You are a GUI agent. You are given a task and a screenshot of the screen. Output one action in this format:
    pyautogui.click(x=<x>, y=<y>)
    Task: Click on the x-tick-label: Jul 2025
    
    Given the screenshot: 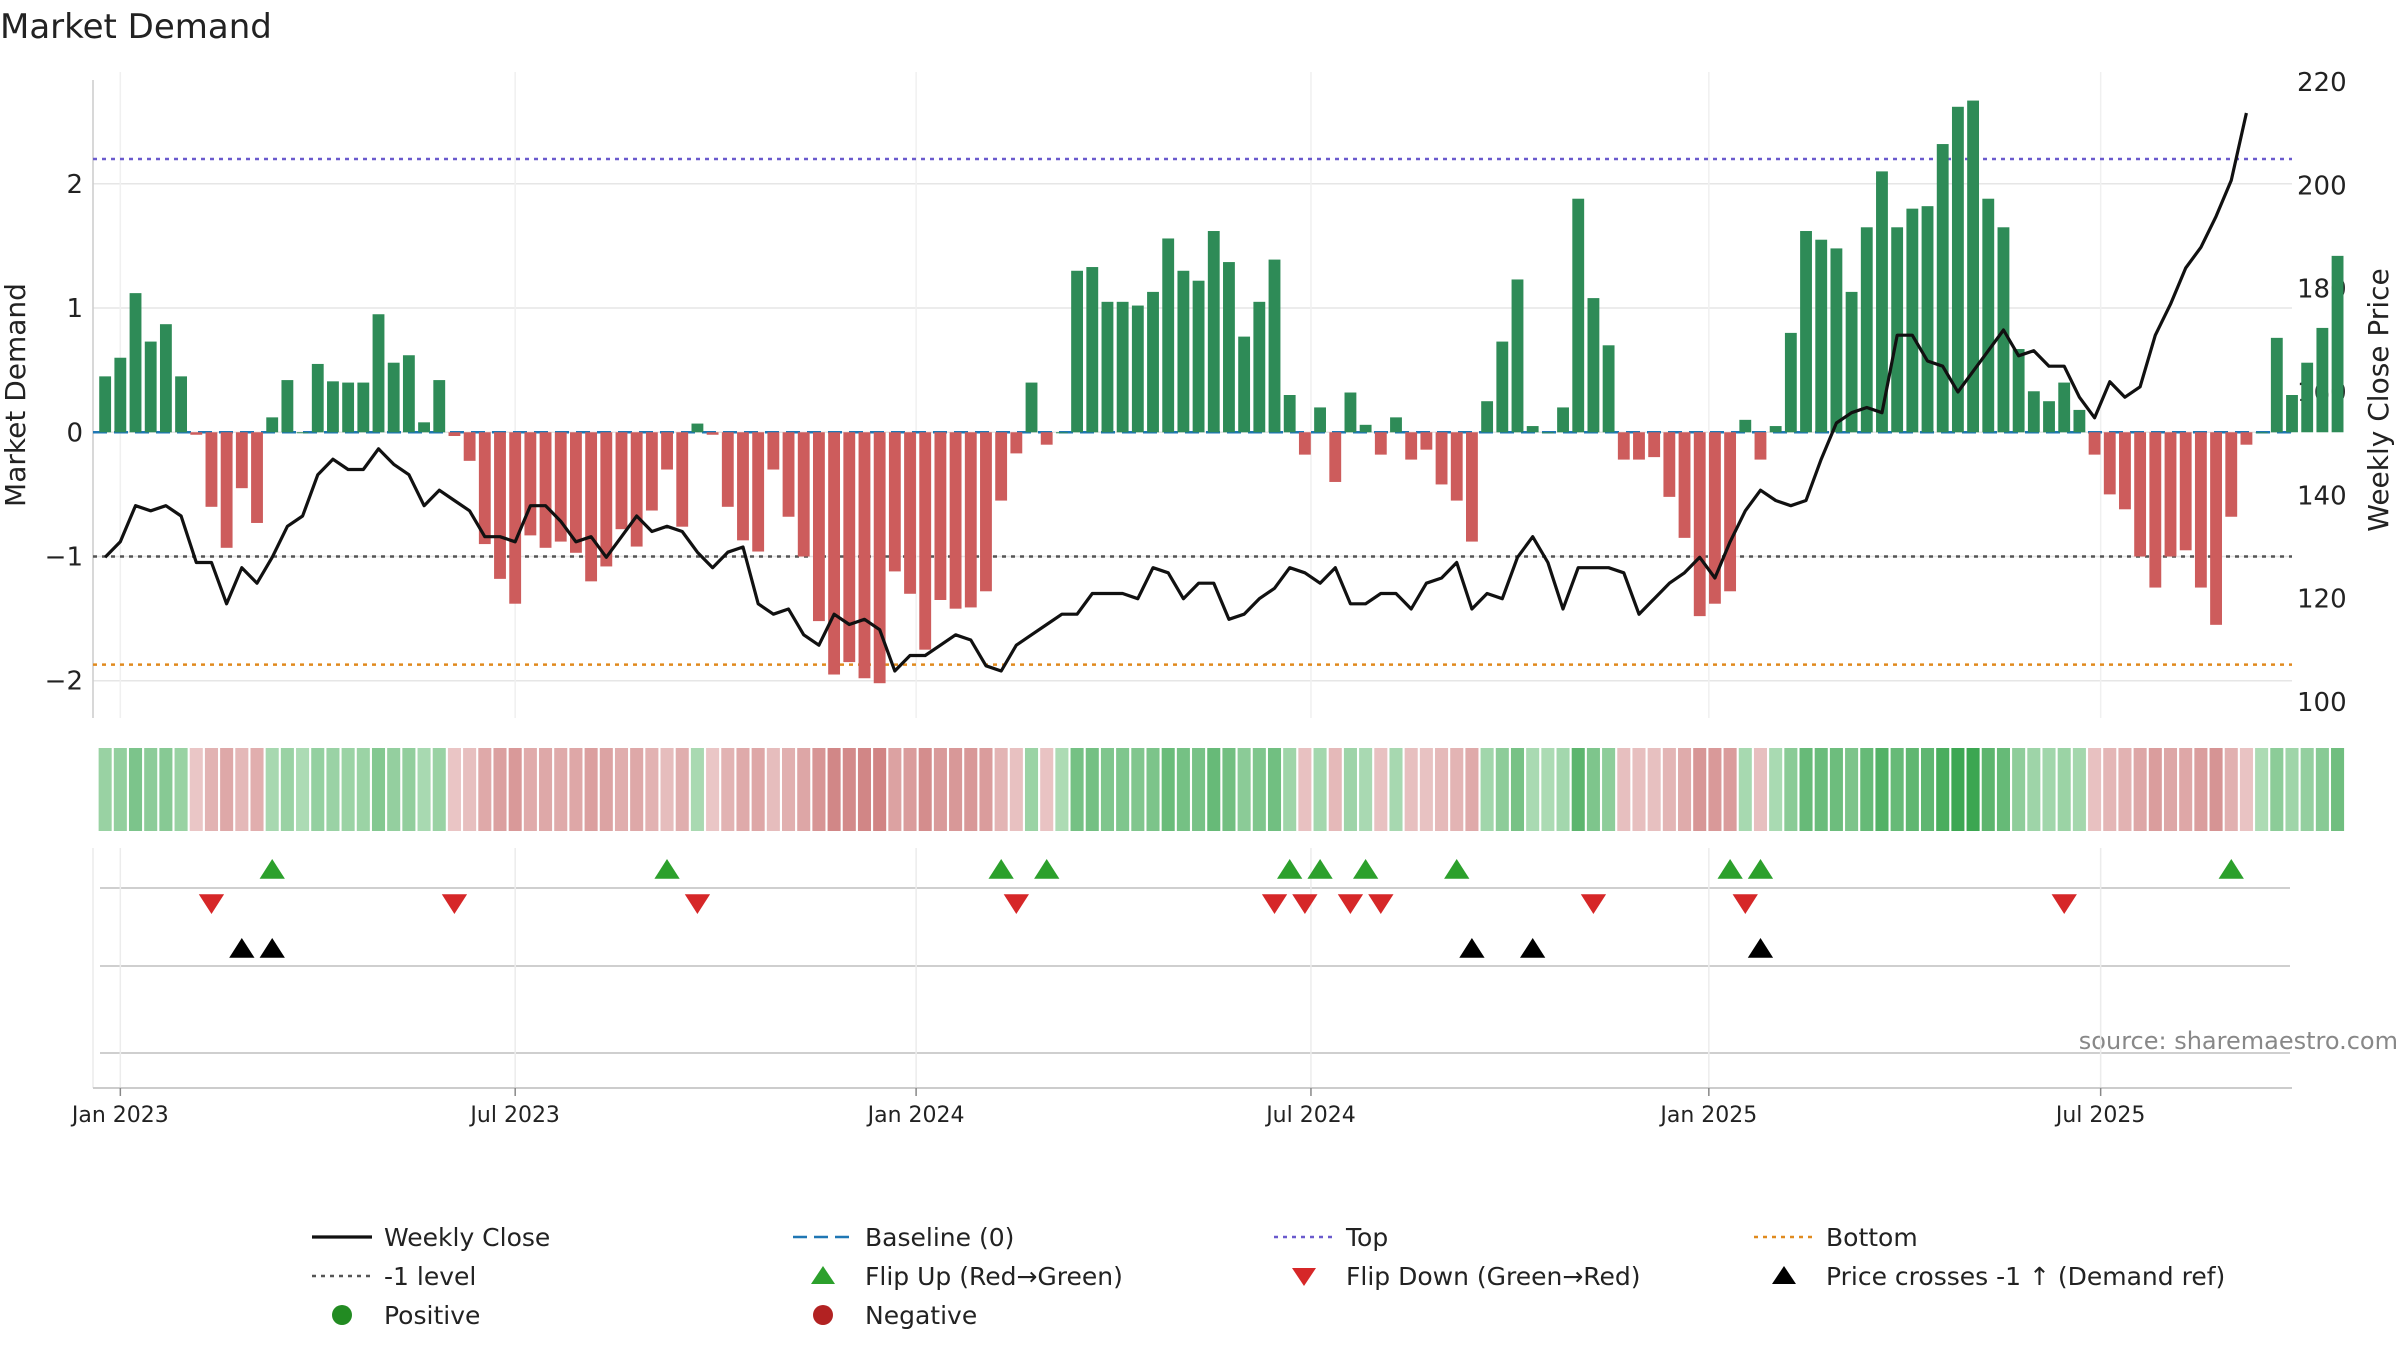 What is the action you would take?
    pyautogui.click(x=2100, y=1115)
    